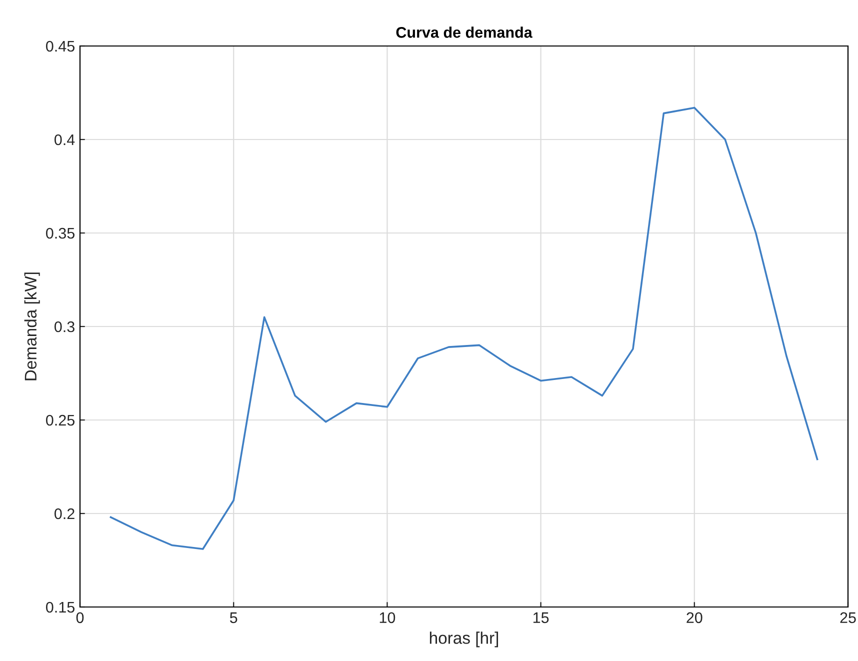  What do you see at coordinates (234, 618) in the screenshot?
I see `x-tick-label: 5` at bounding box center [234, 618].